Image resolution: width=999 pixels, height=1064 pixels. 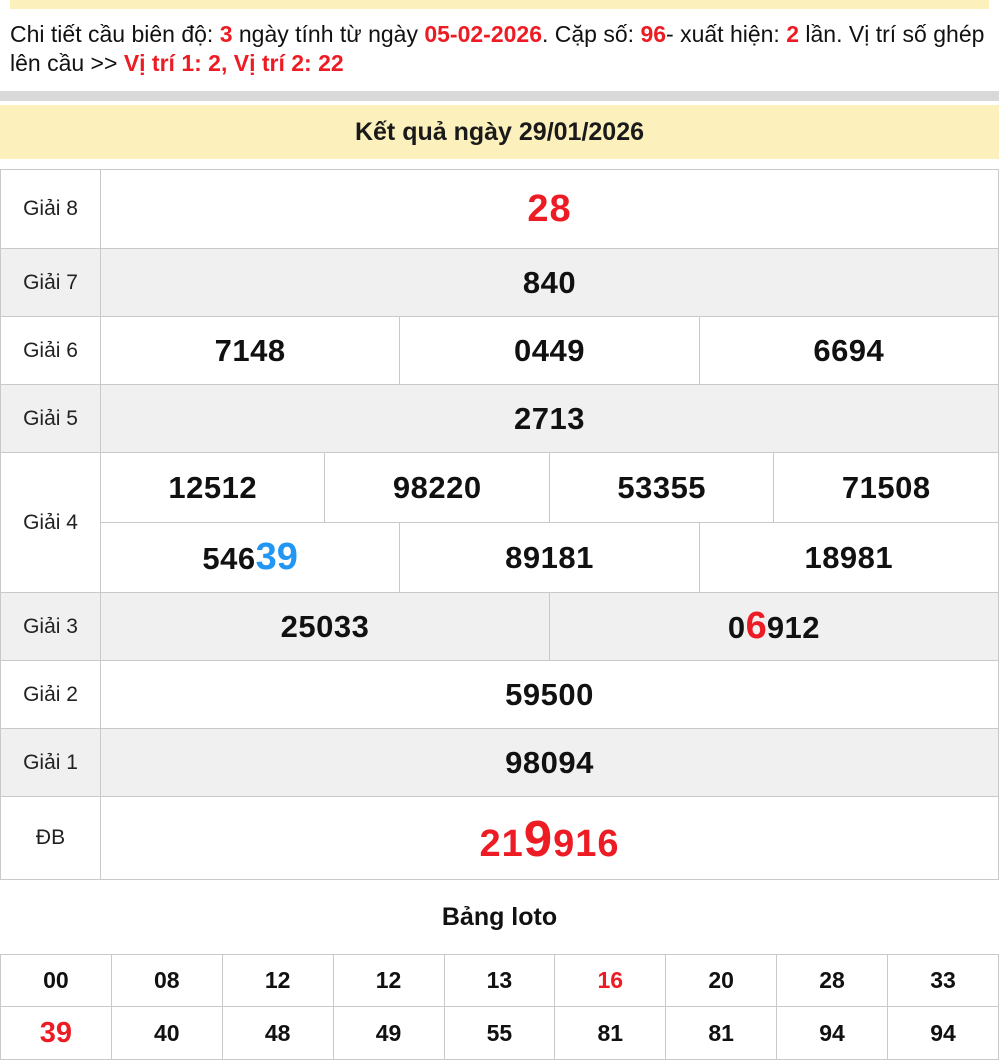 I want to click on result-date-banner: Kết quả ngày 29/01/2026, so click(x=499, y=132).